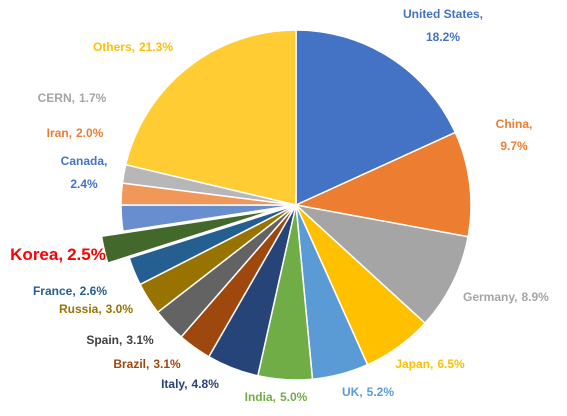 This screenshot has height=416, width=567. Describe the element at coordinates (80, 309) in the screenshot. I see `category-label: Russia,` at that location.